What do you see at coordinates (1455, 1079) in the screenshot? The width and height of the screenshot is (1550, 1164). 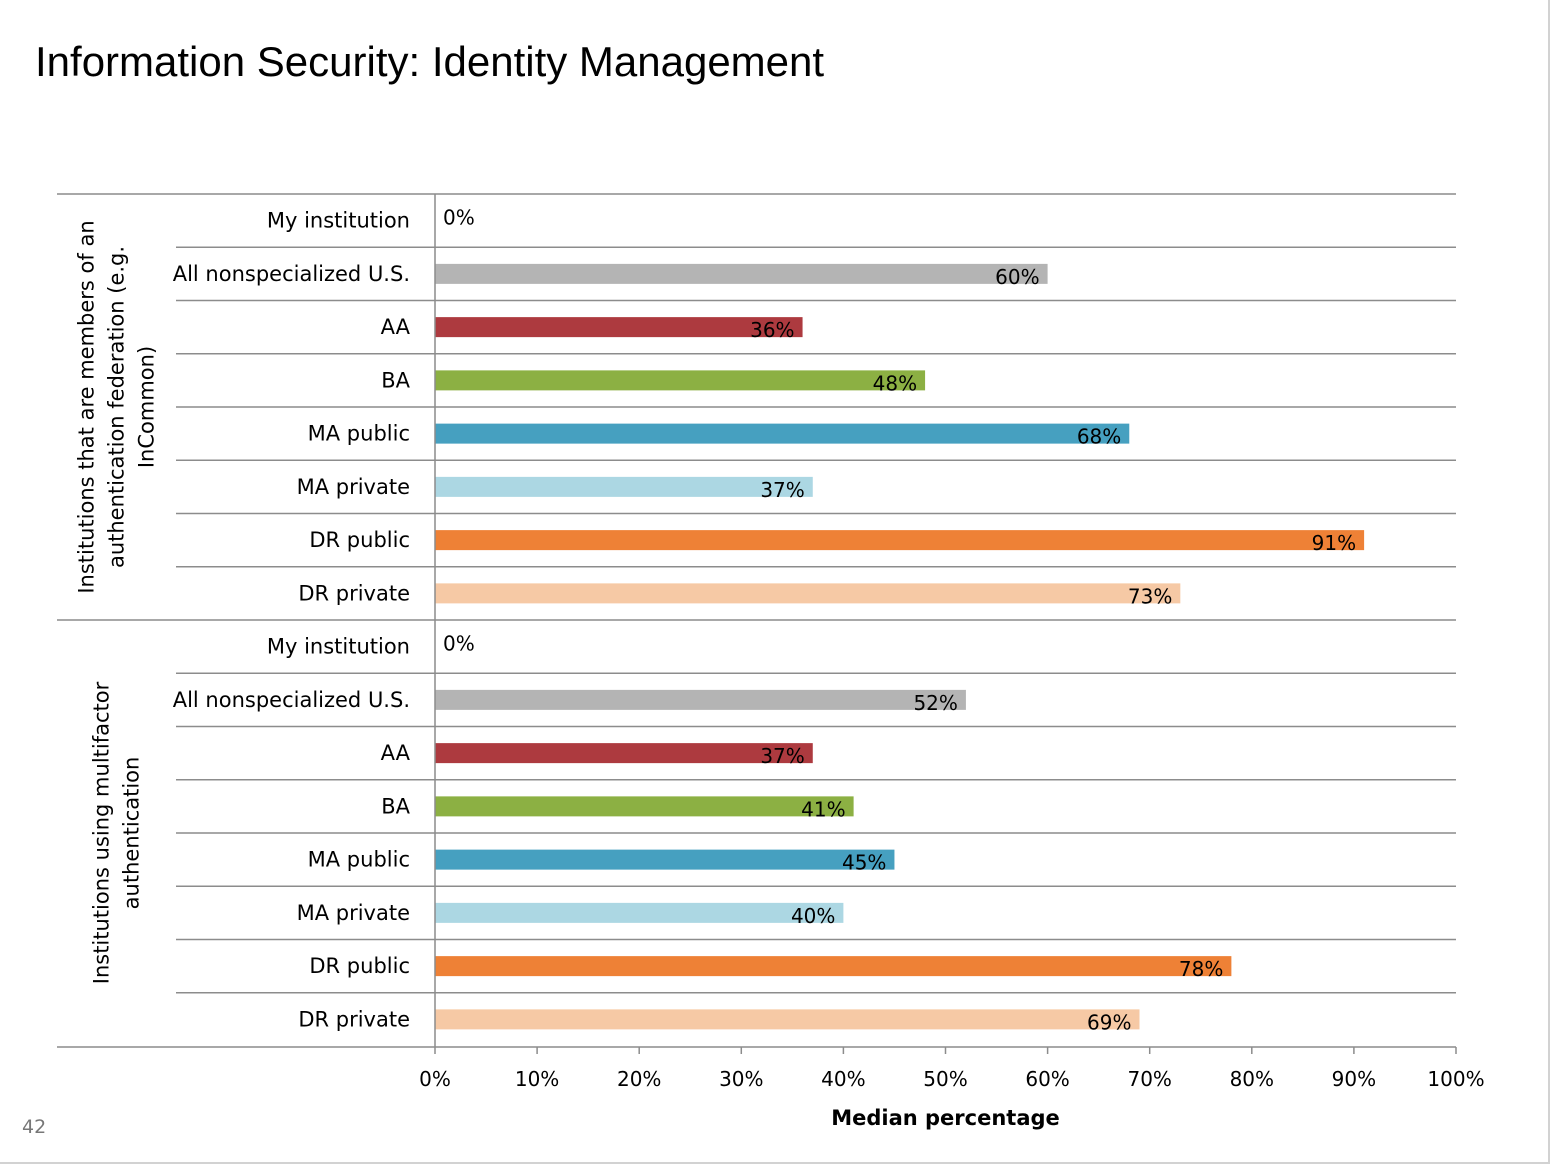 I see `x-tick-label: 100%` at bounding box center [1455, 1079].